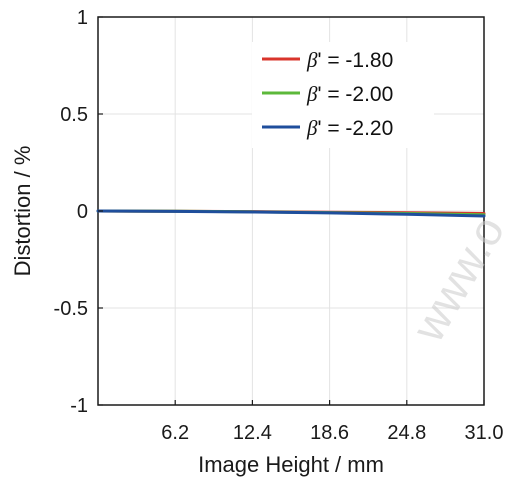 Image resolution: width=510 pixels, height=479 pixels. I want to click on series-lines, so click(291, 213).